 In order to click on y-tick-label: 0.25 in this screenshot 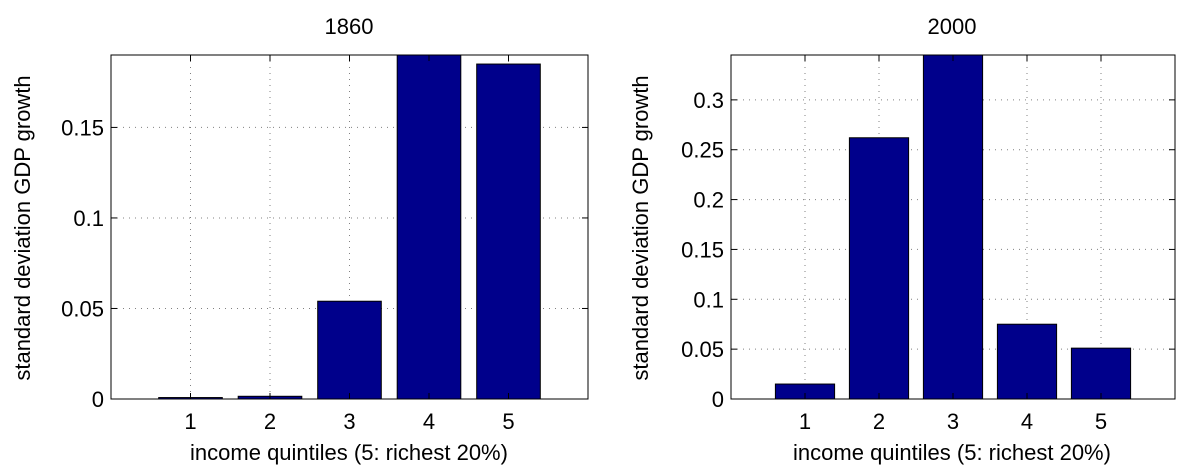, I will do `click(702, 150)`.